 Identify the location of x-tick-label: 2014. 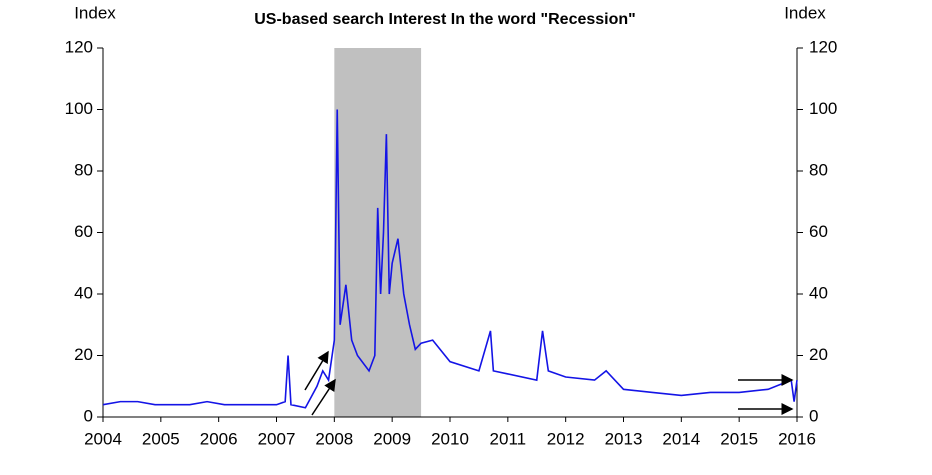
(681, 438).